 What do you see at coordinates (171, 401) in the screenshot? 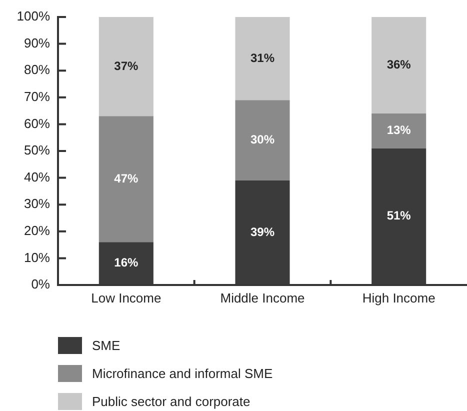
I see `legend-label: Public sector and corporate` at bounding box center [171, 401].